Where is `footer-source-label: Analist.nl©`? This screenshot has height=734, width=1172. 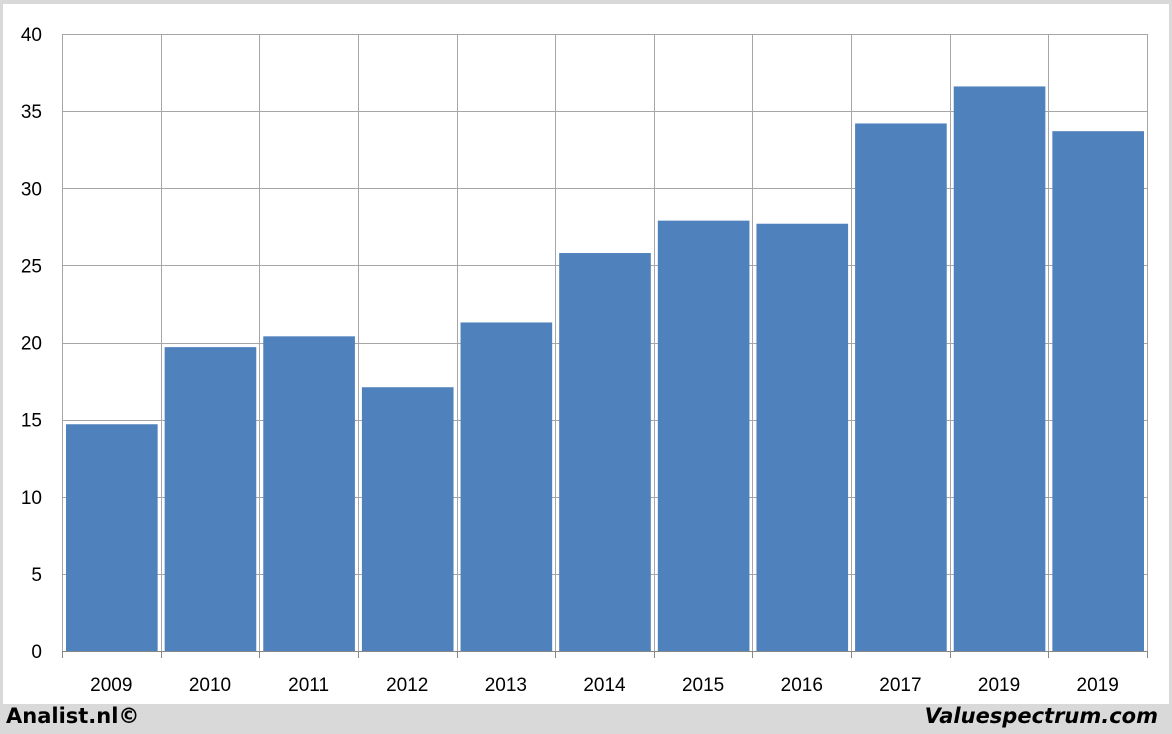 footer-source-label: Analist.nl© is located at coordinates (73, 716).